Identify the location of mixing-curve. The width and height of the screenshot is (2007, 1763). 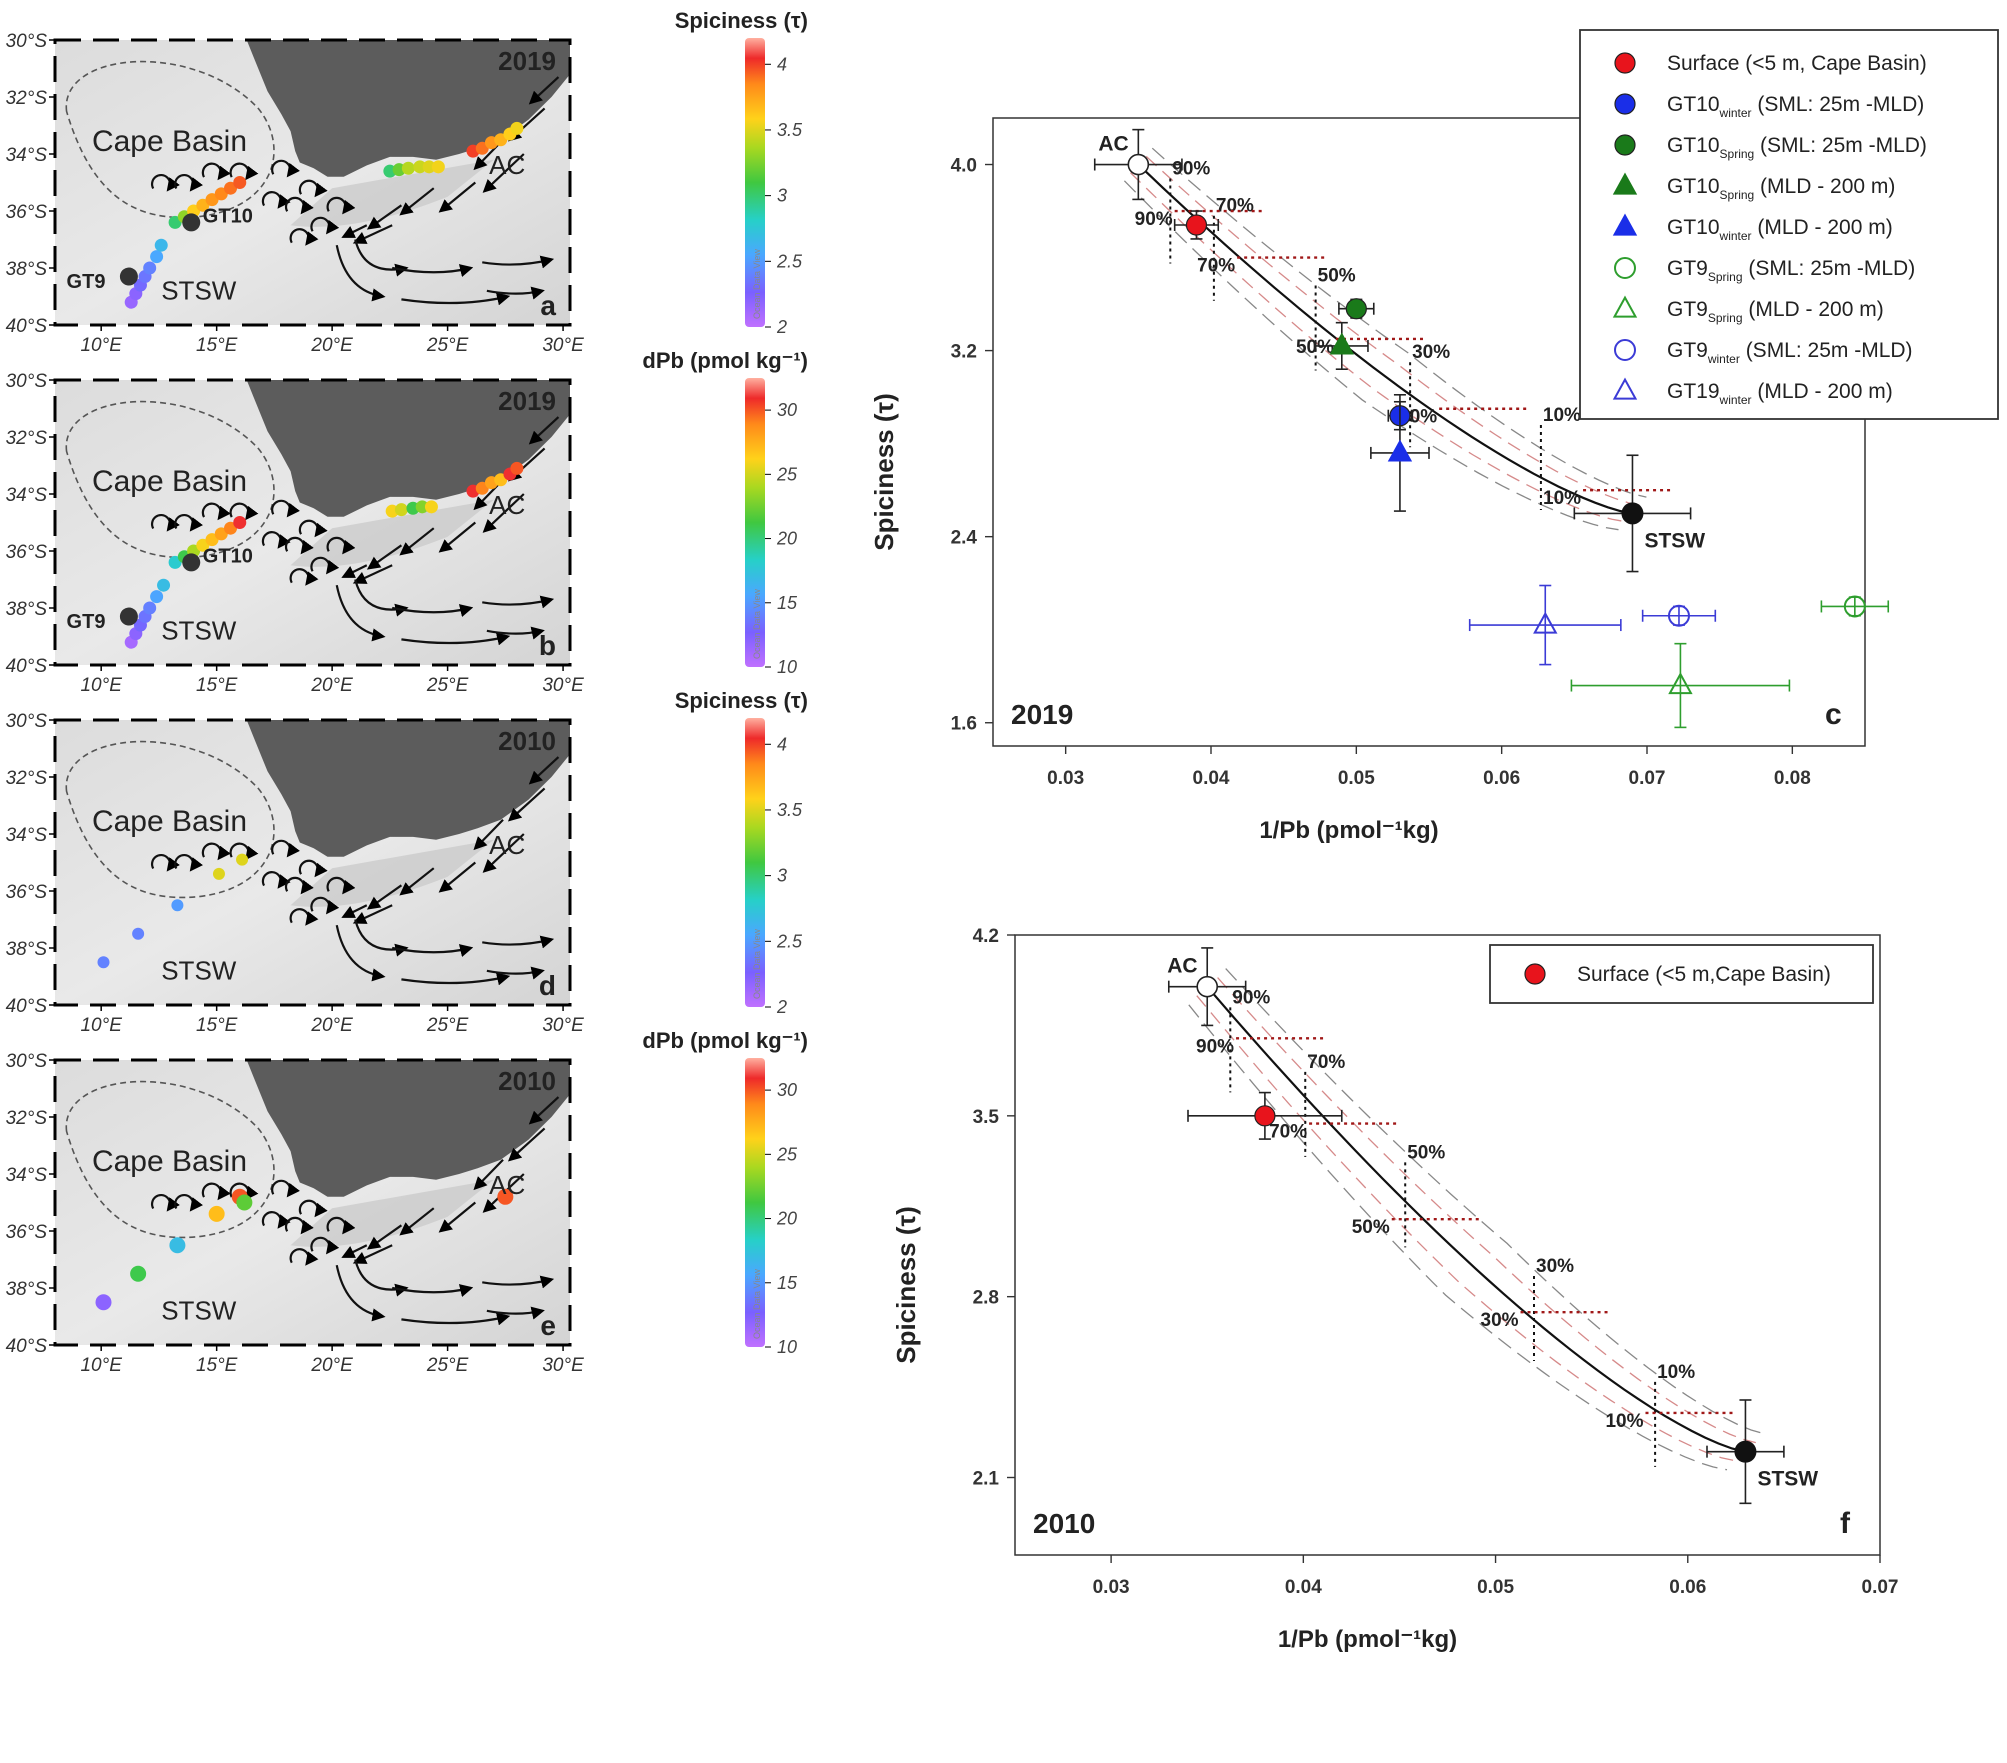
(1385, 339).